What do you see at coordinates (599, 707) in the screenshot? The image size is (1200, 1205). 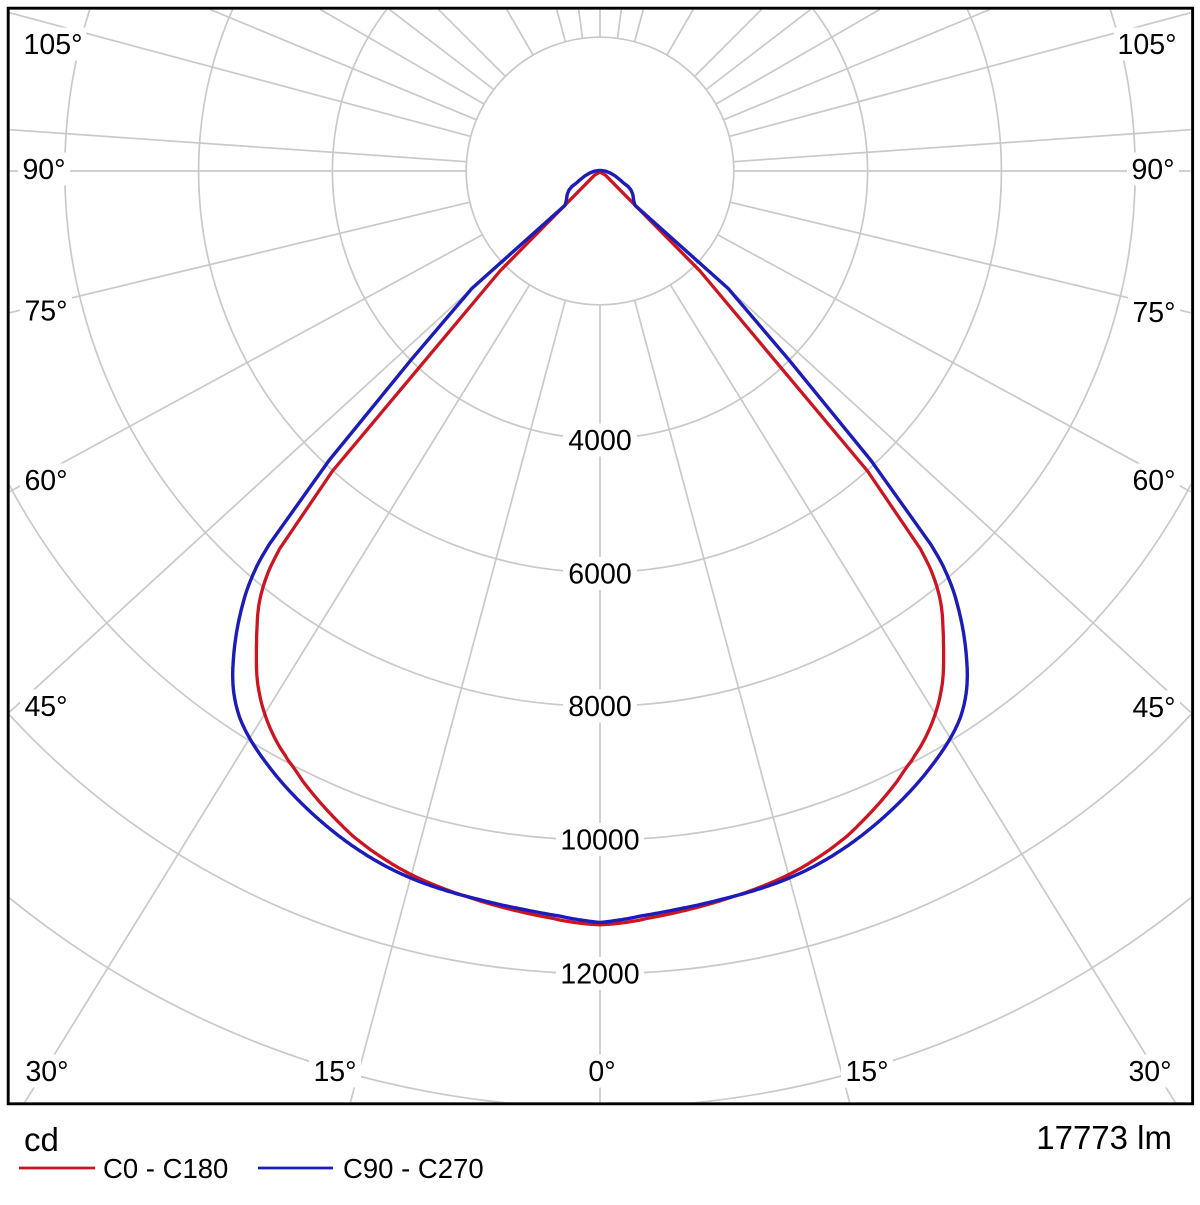 I see `svg-text: 8000` at bounding box center [599, 707].